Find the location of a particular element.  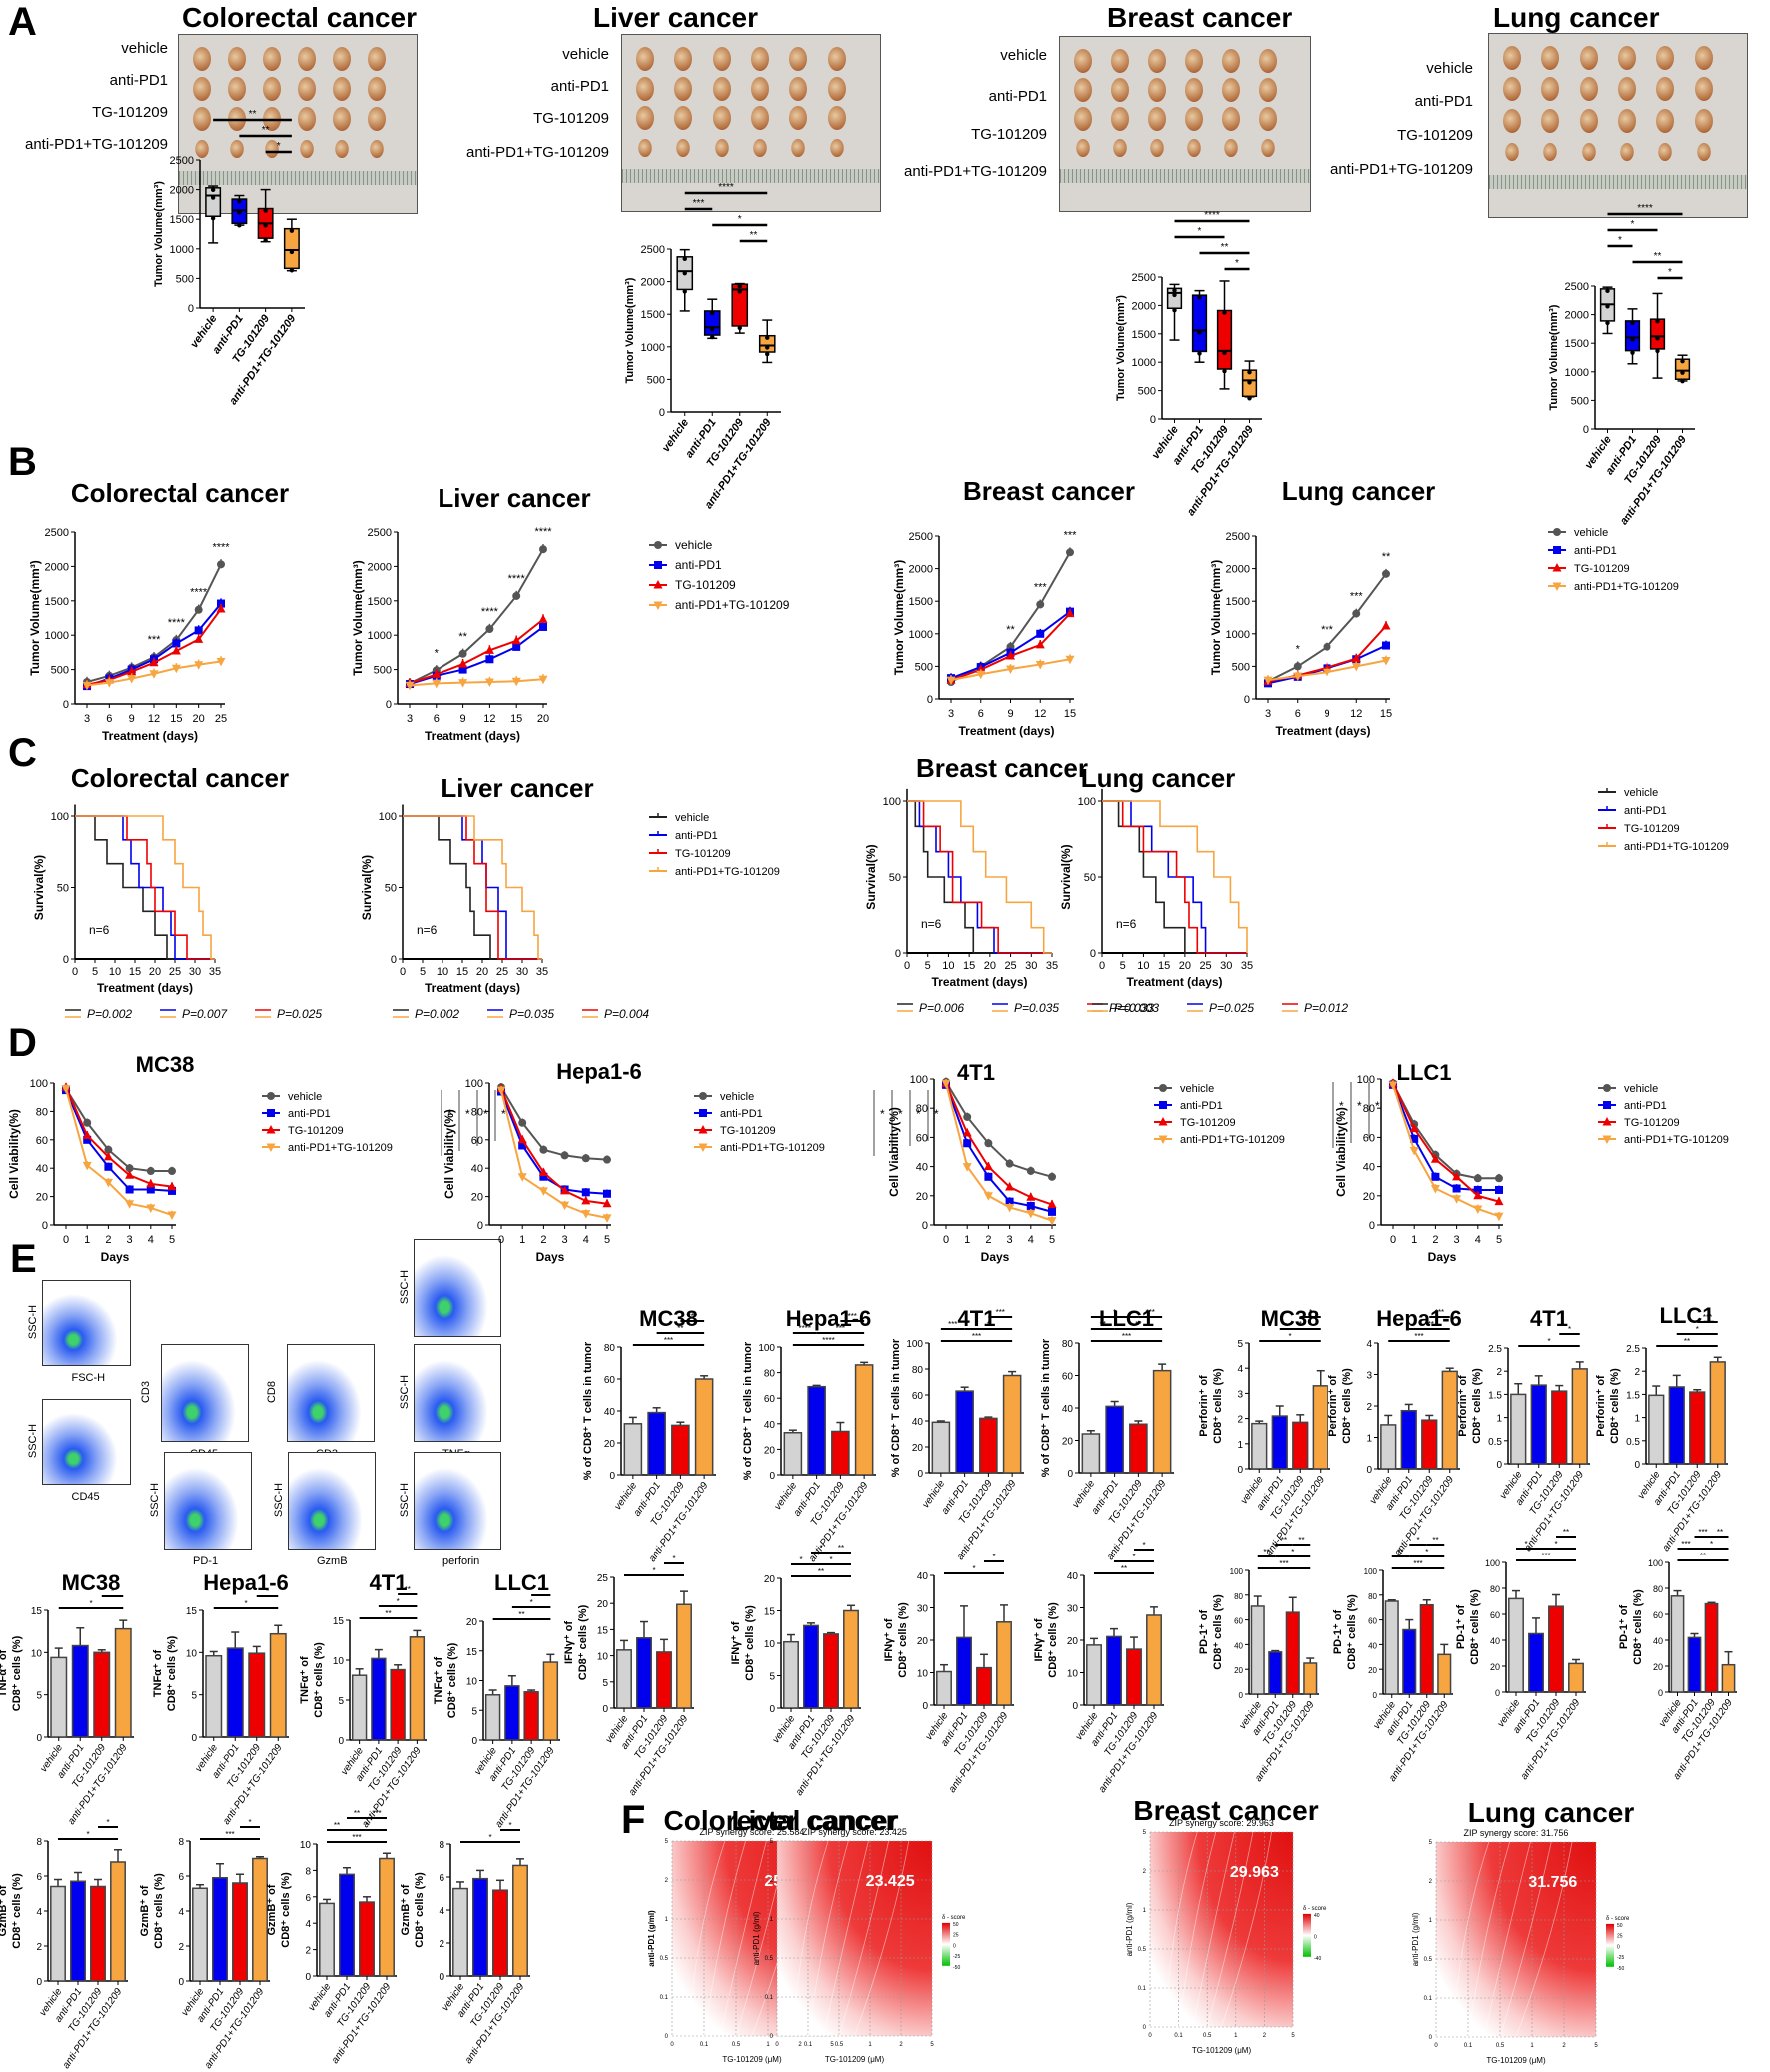

y-tick-label: 3 is located at coordinates (1240, 1394).